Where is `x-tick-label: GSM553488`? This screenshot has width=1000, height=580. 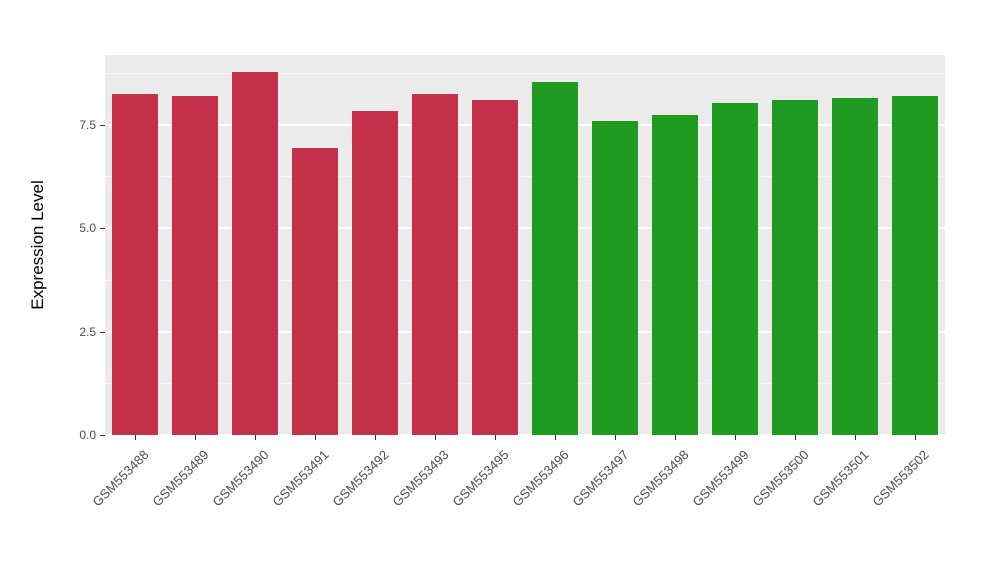
x-tick-label: GSM553488 is located at coordinates (120, 478).